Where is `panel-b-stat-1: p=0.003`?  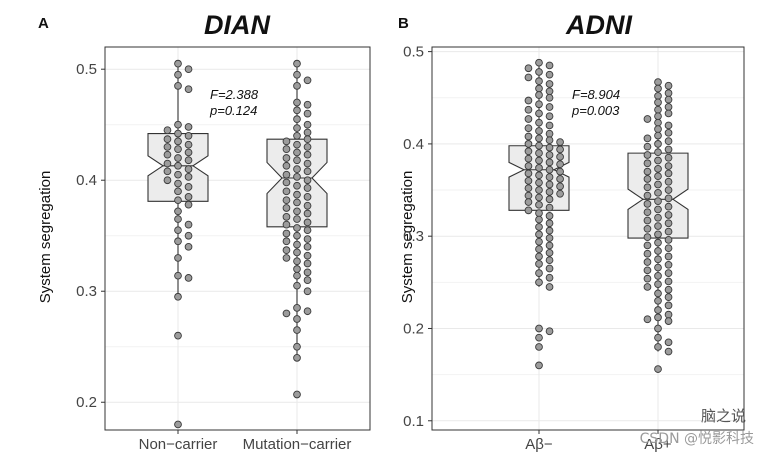
panel-b-stat-1: p=0.003 is located at coordinates (595, 110).